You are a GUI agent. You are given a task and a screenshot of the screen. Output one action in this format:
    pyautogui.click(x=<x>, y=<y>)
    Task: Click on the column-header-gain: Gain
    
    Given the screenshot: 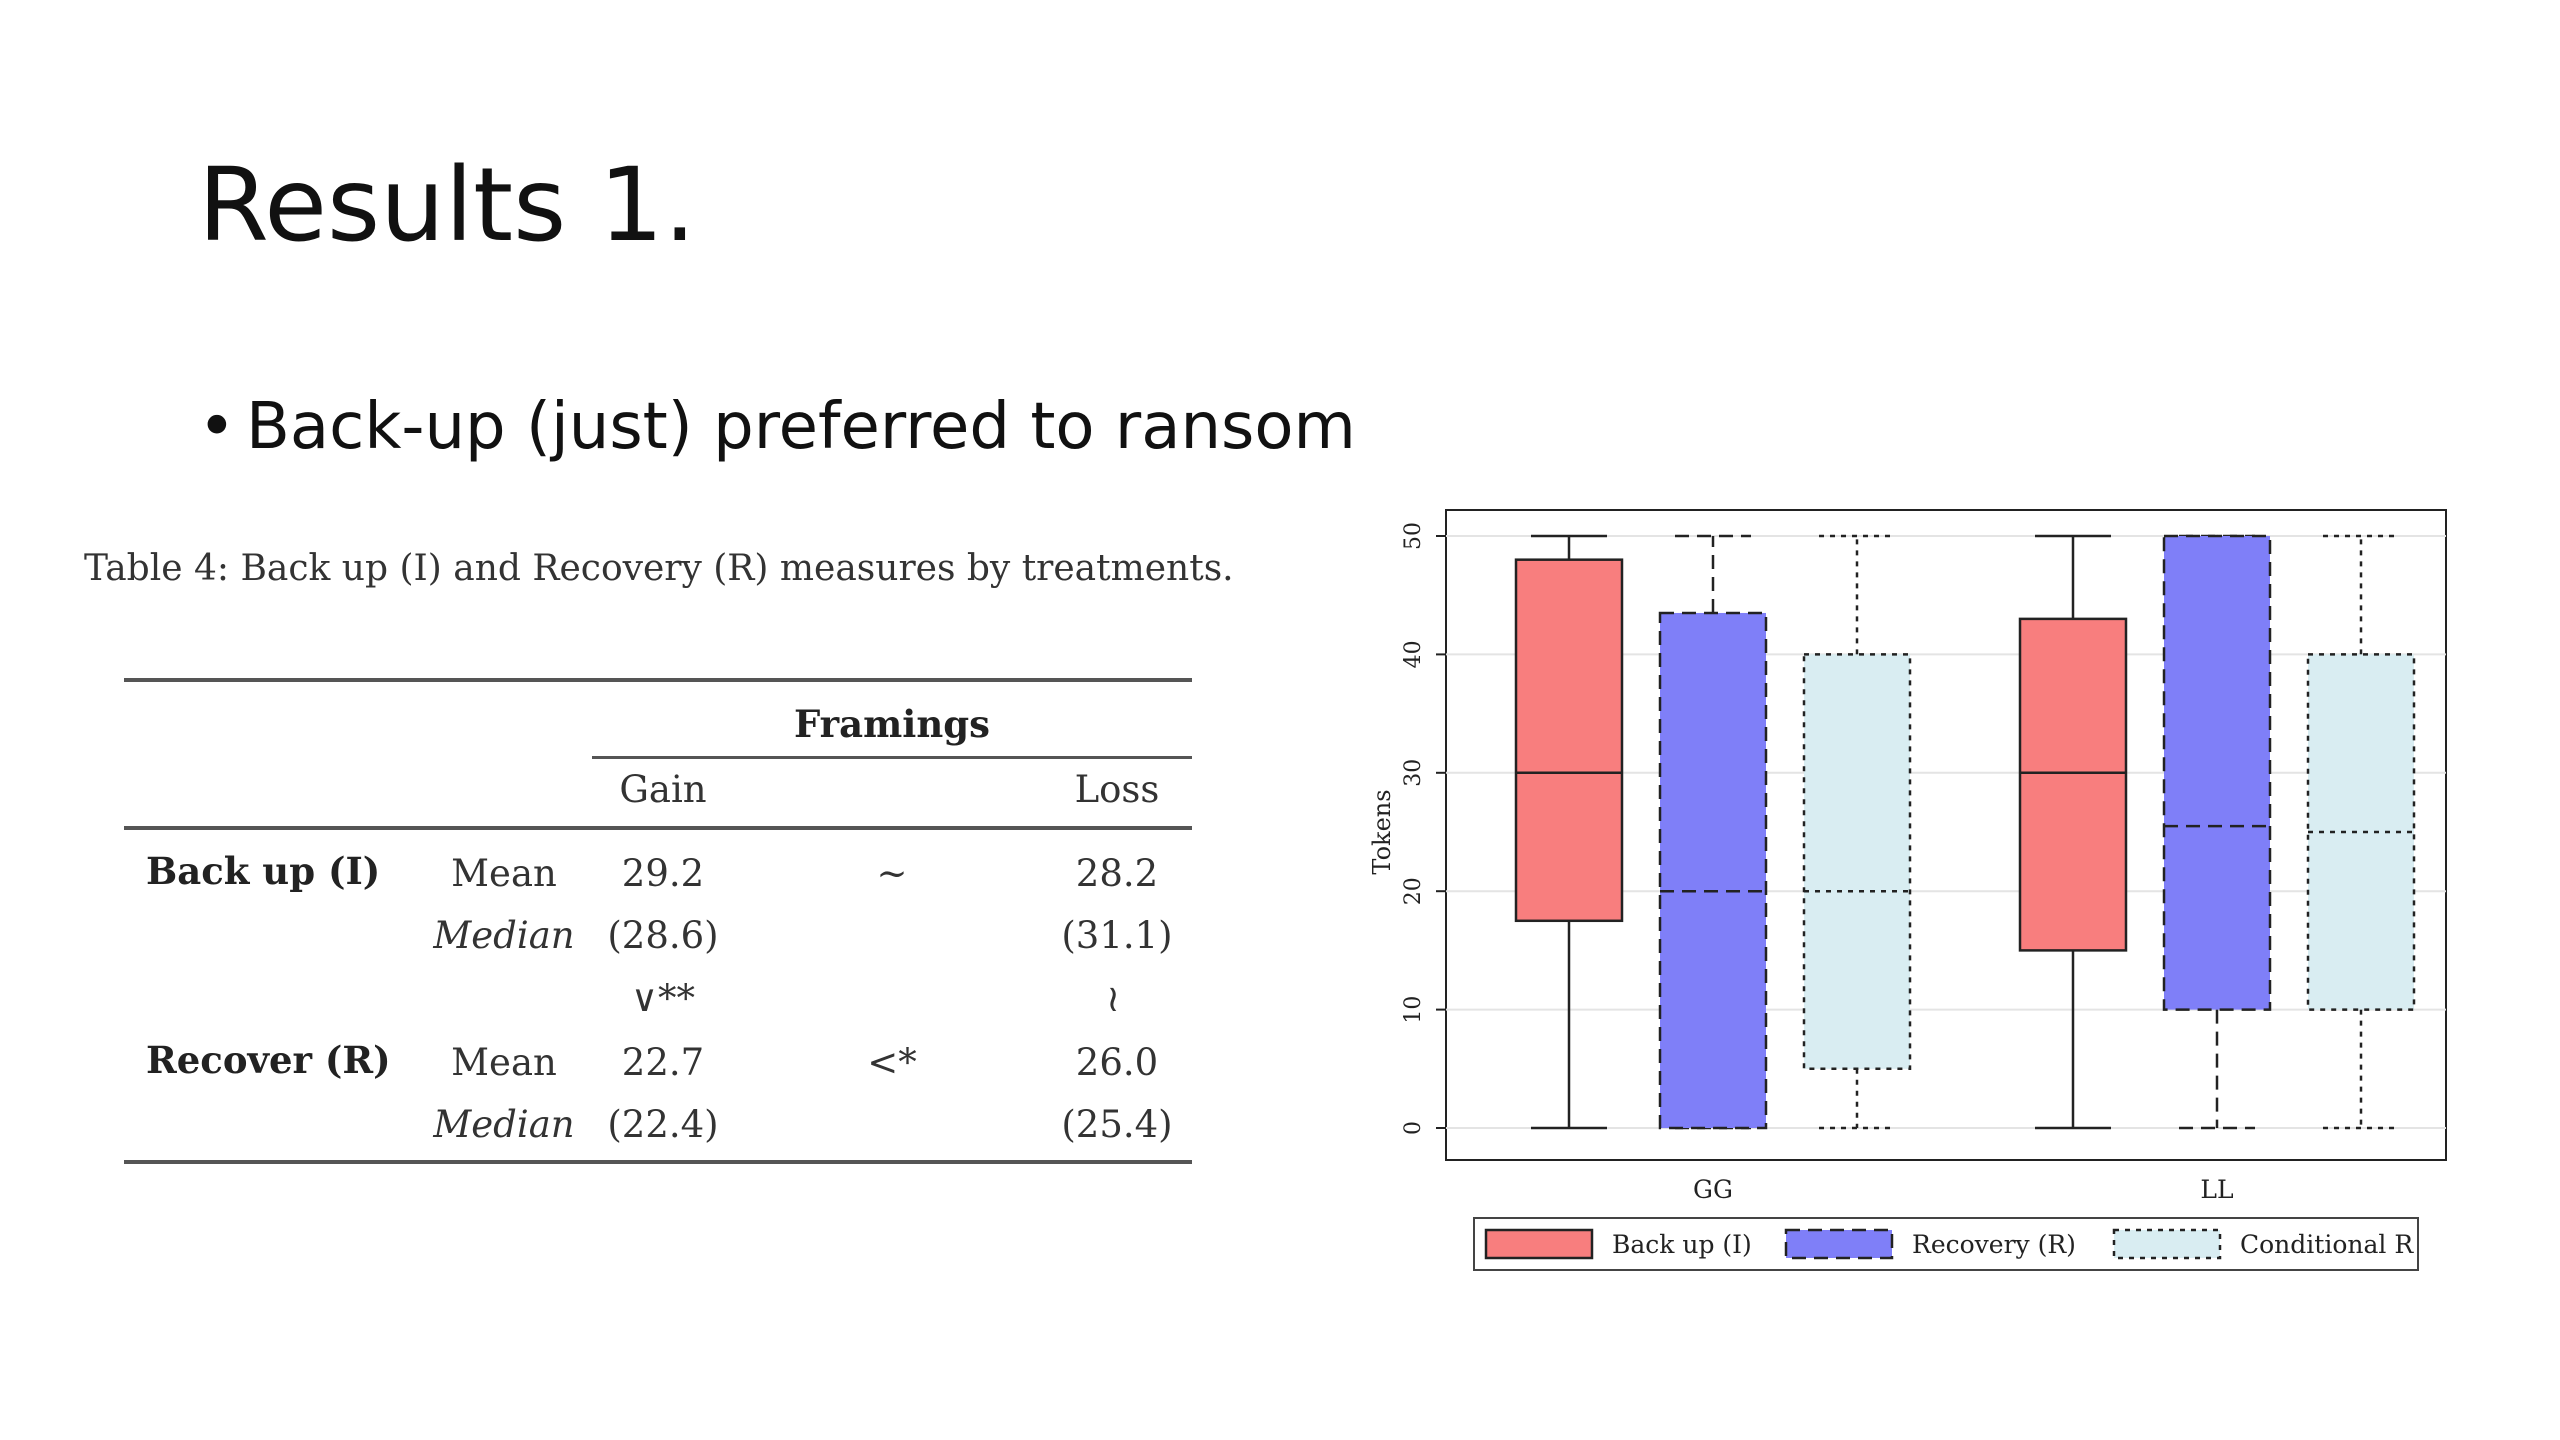 What is the action you would take?
    pyautogui.click(x=663, y=789)
    